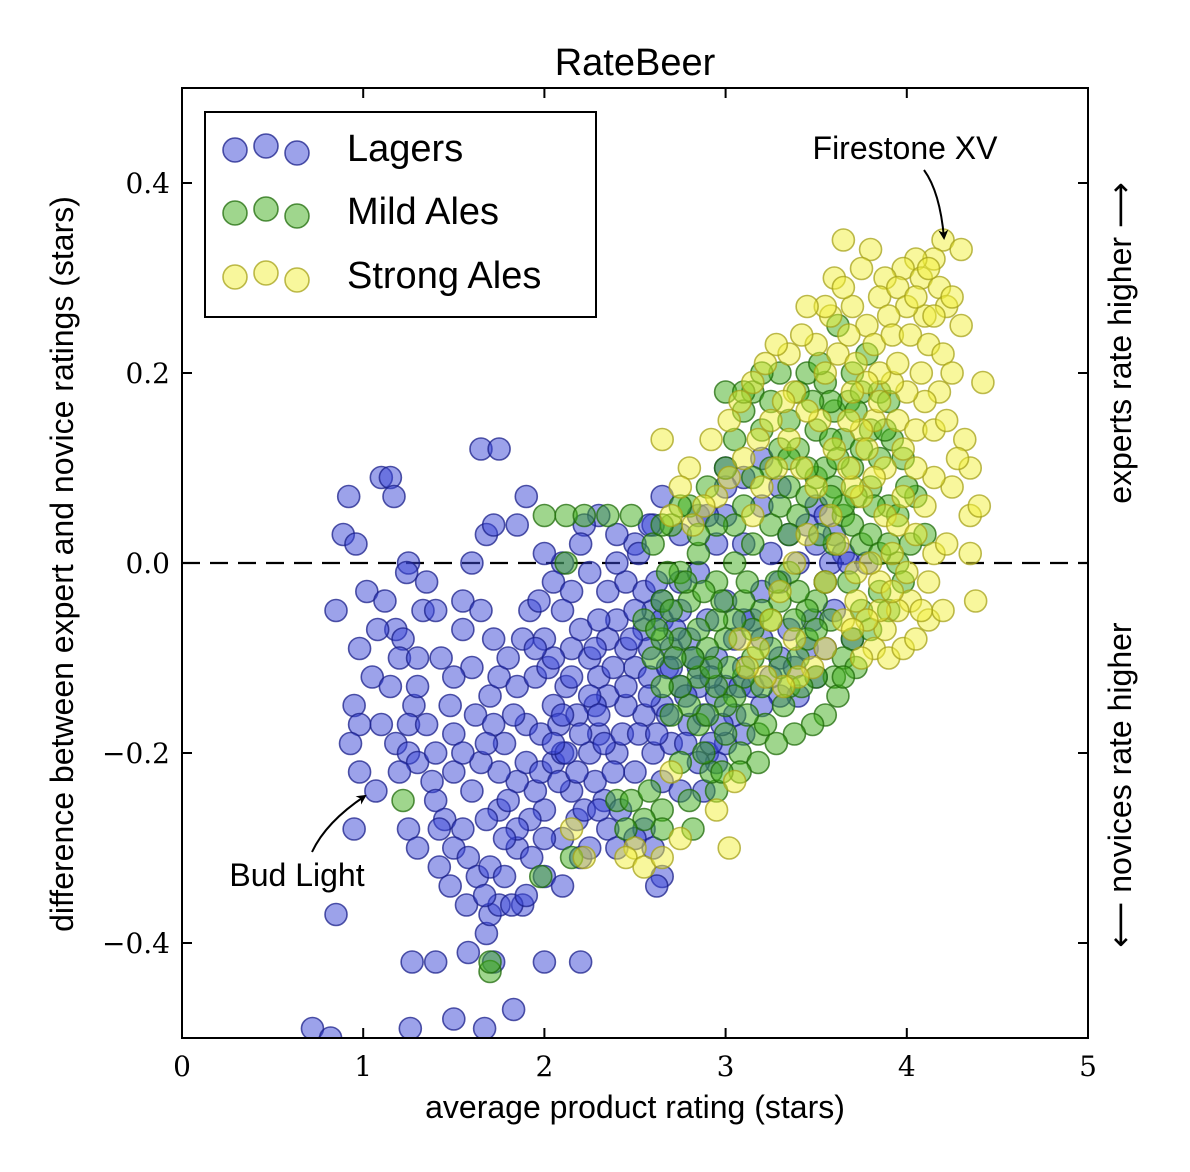 The height and width of the screenshot is (1172, 1190). I want to click on legend-marker-lagers, so click(266, 149).